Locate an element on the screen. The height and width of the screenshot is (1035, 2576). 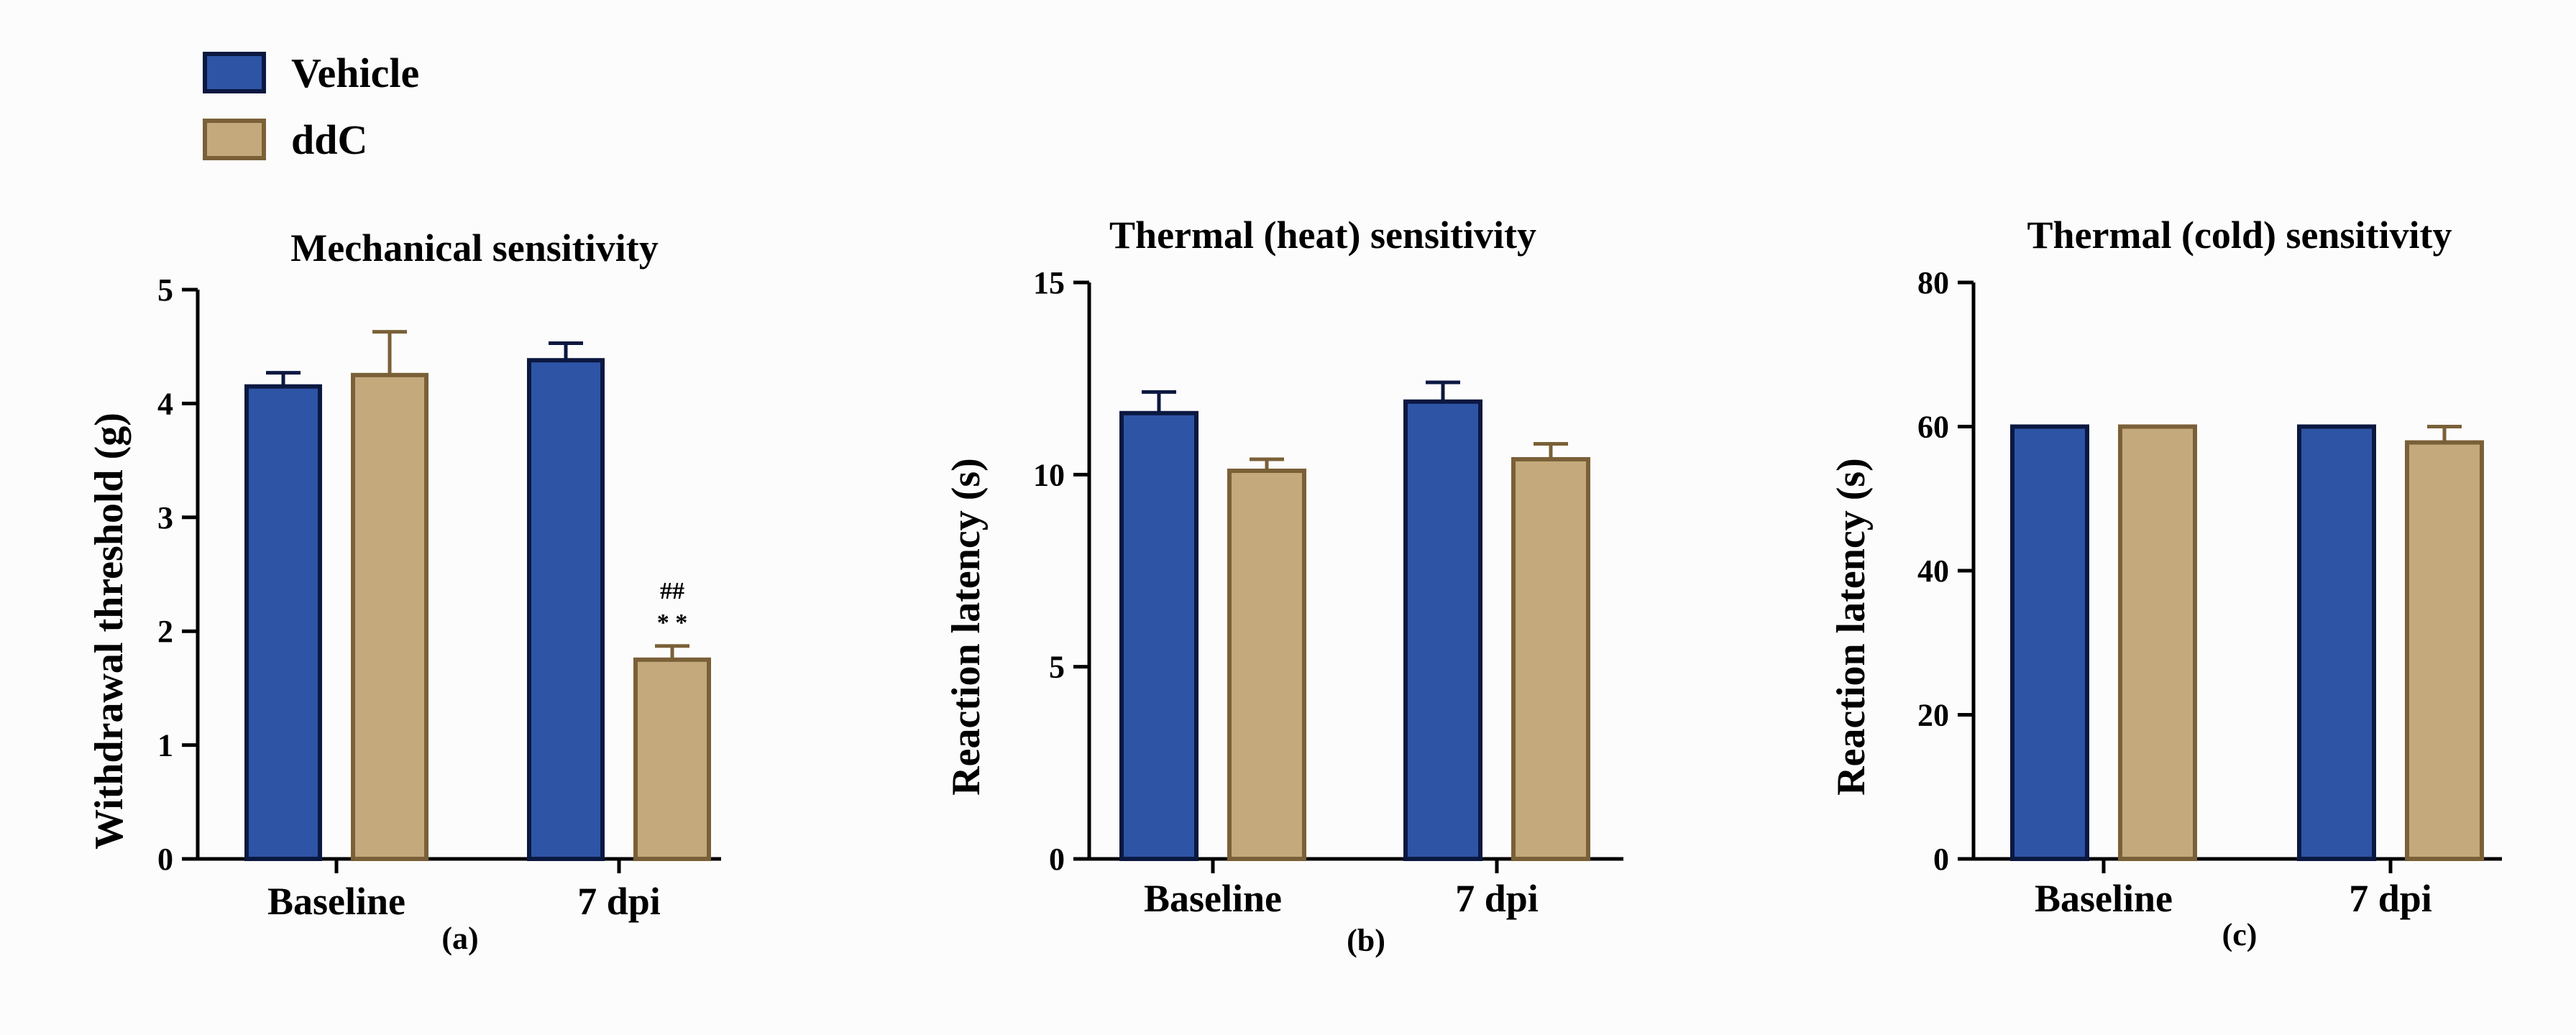
y-tick-label: 1 is located at coordinates (165, 745).